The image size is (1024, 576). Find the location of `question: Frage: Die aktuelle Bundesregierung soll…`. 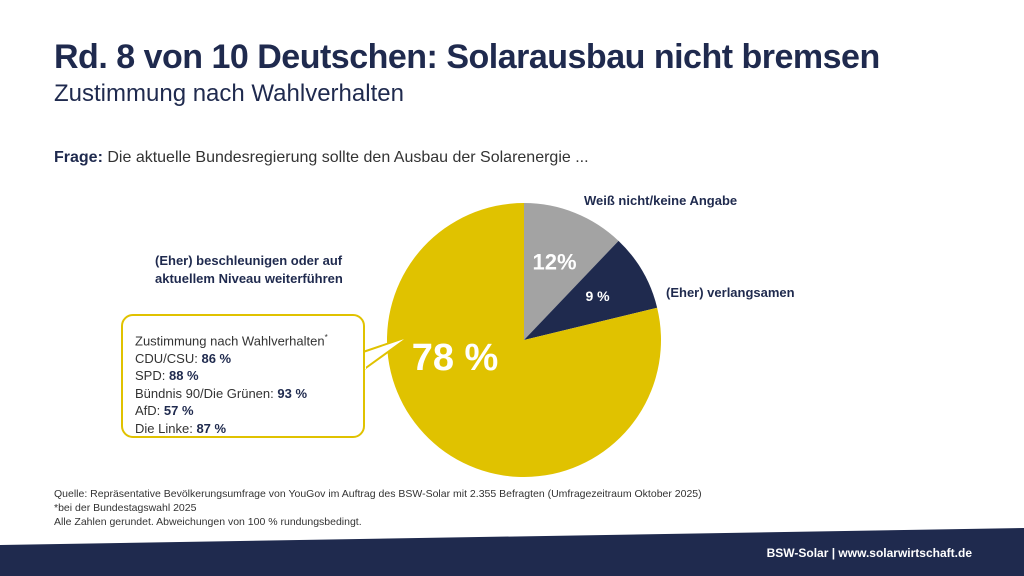

question: Frage: Die aktuelle Bundesregierung soll… is located at coordinates (321, 158).